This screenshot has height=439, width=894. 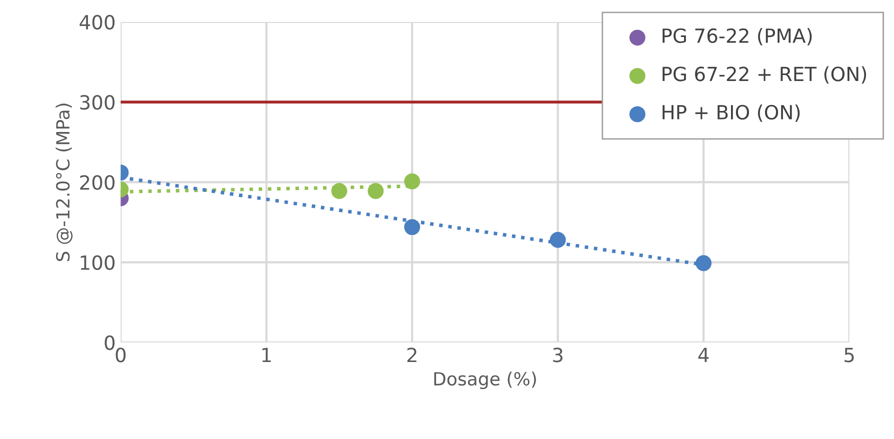 What do you see at coordinates (97, 22) in the screenshot?
I see `y-tick-label: 400` at bounding box center [97, 22].